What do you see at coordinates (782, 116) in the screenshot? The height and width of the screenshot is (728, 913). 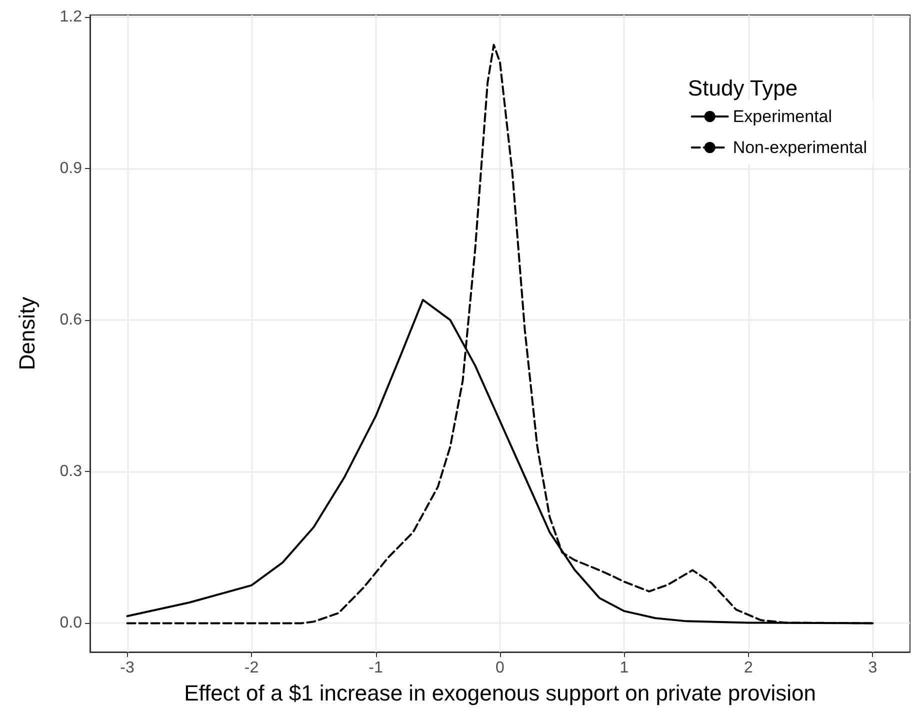 I see `legend-label: Experimental` at bounding box center [782, 116].